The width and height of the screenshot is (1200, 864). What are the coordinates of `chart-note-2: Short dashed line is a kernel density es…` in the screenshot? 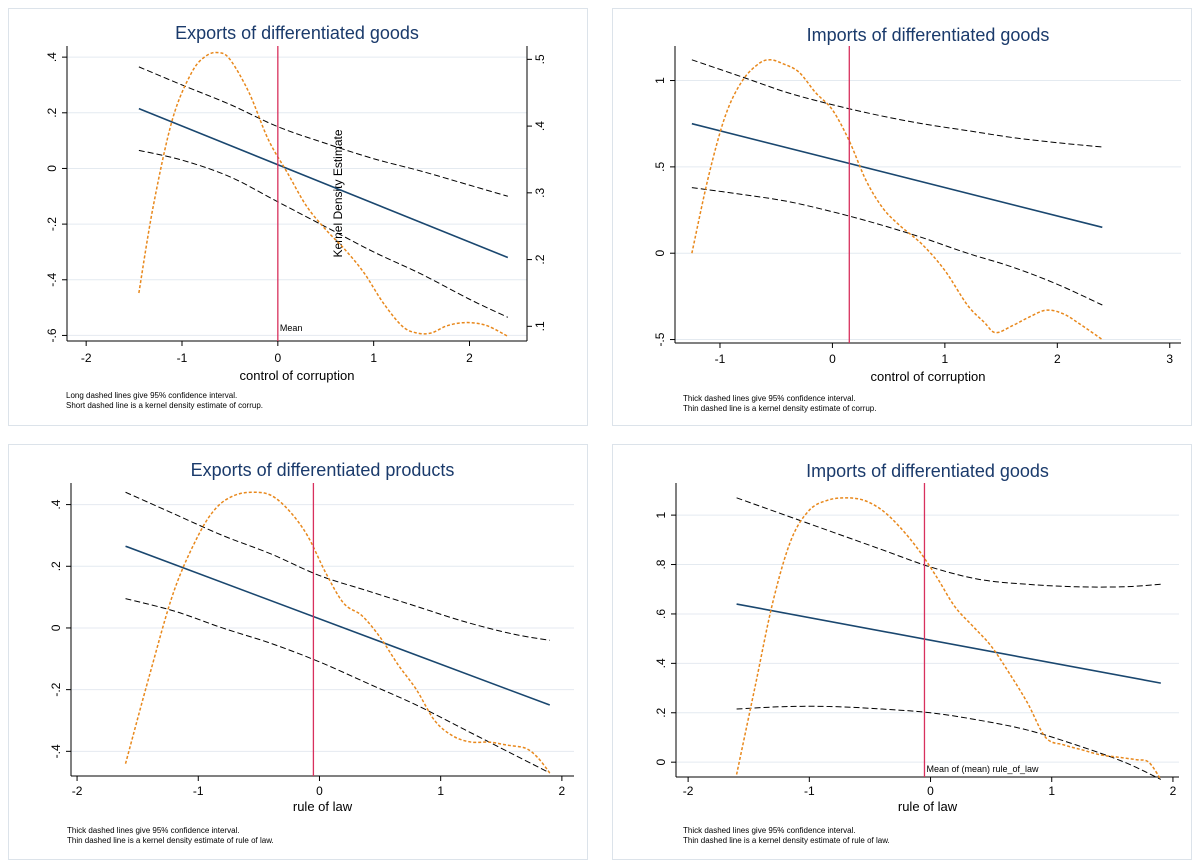 It's located at (164, 405).